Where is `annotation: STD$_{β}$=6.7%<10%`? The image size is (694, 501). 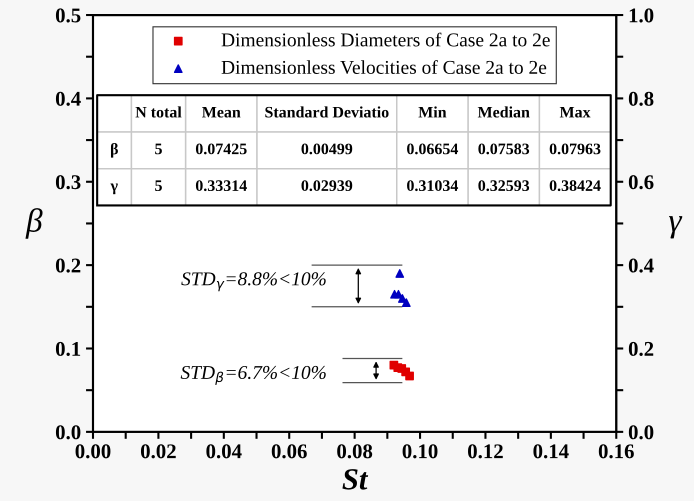 annotation: STD$_{β}$=6.7%<10% is located at coordinates (253, 375).